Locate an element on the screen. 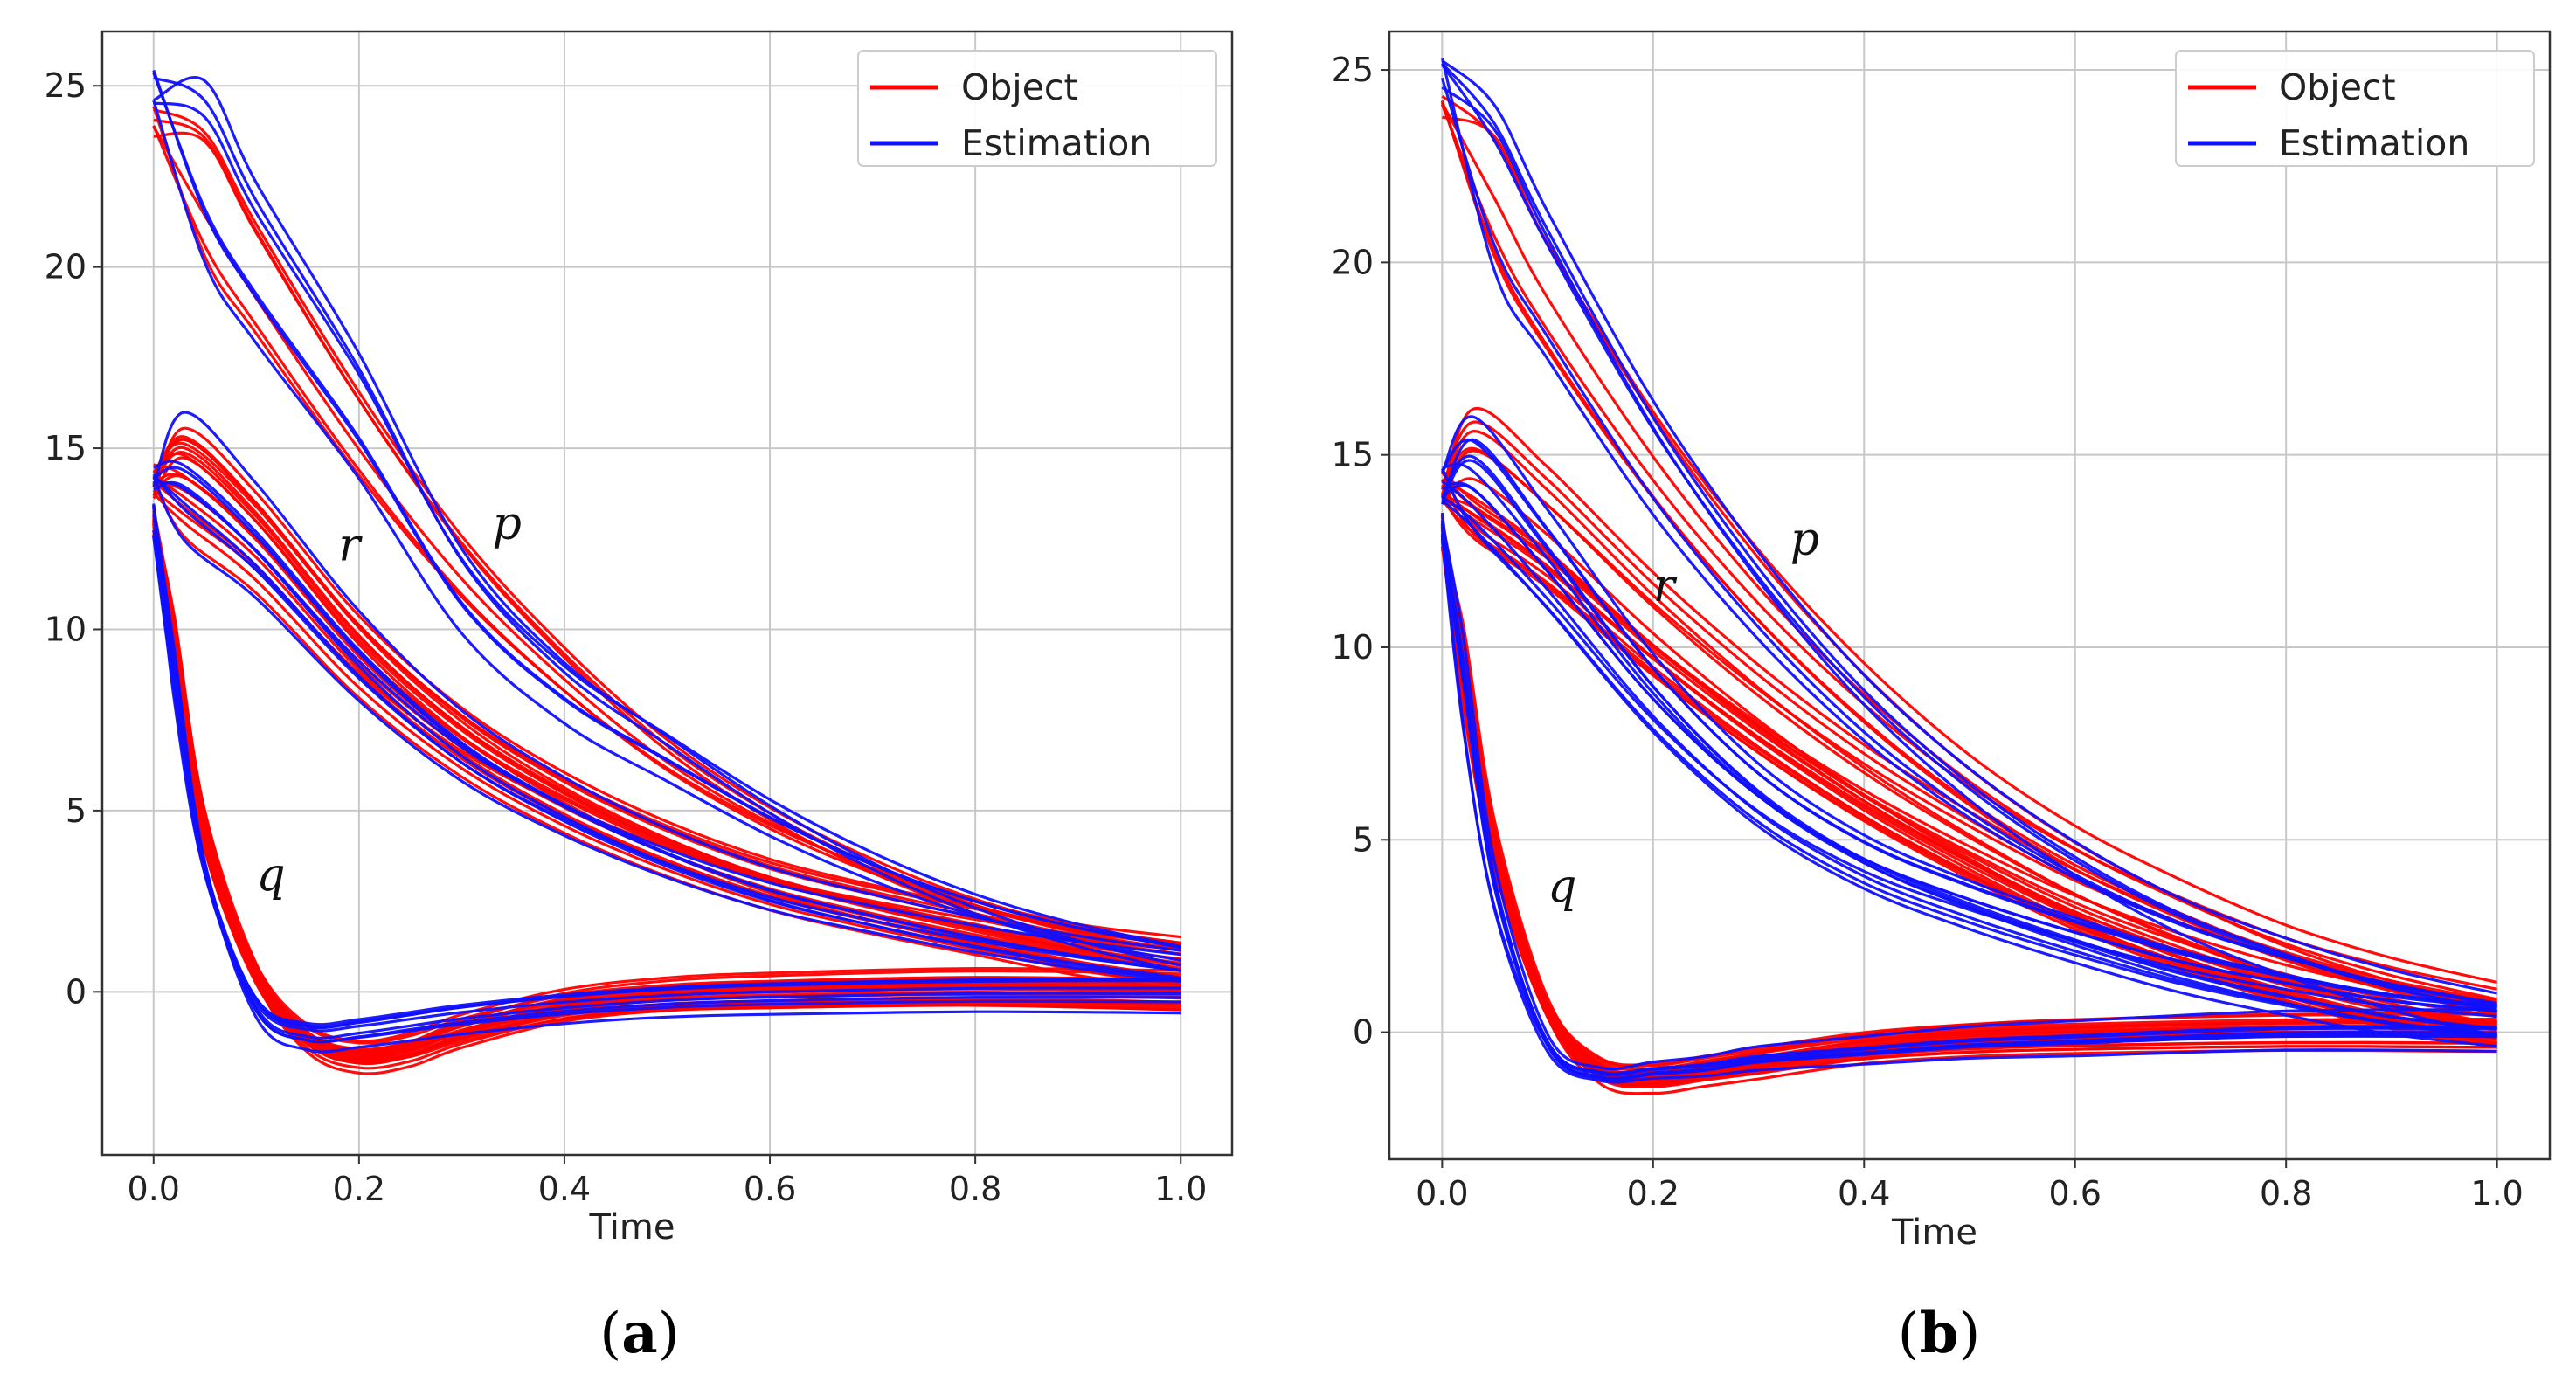 The width and height of the screenshot is (2576, 1382). curve-annotations-a: p r q is located at coordinates (389, 700).